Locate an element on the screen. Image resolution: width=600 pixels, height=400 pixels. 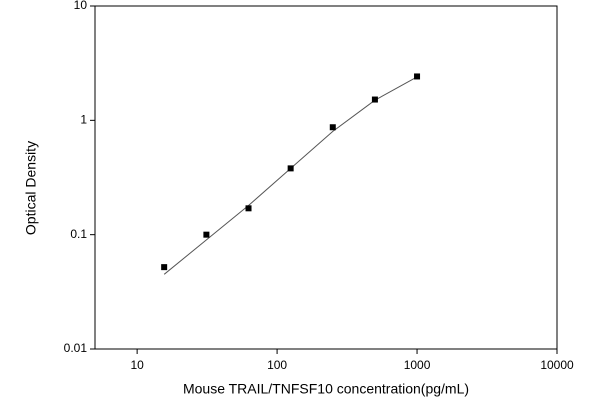
y-tick-label: 10 is located at coordinates (81, 6).